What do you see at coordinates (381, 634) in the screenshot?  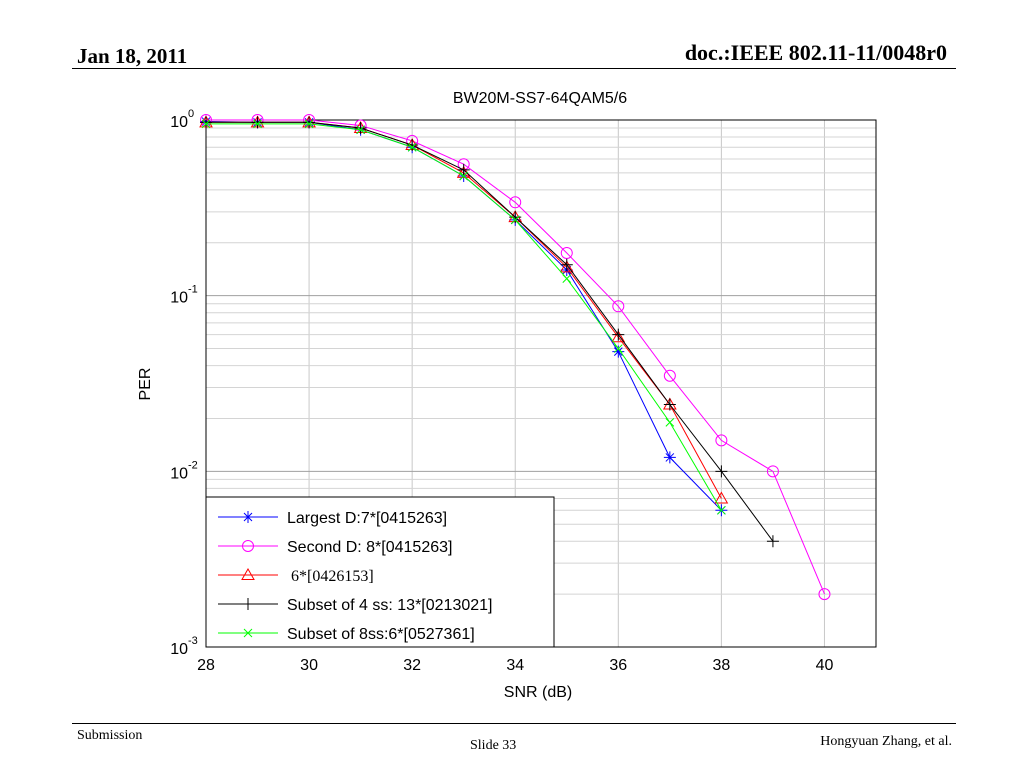 I see `legend-label: Subset of 8ss:6*[0527361]` at bounding box center [381, 634].